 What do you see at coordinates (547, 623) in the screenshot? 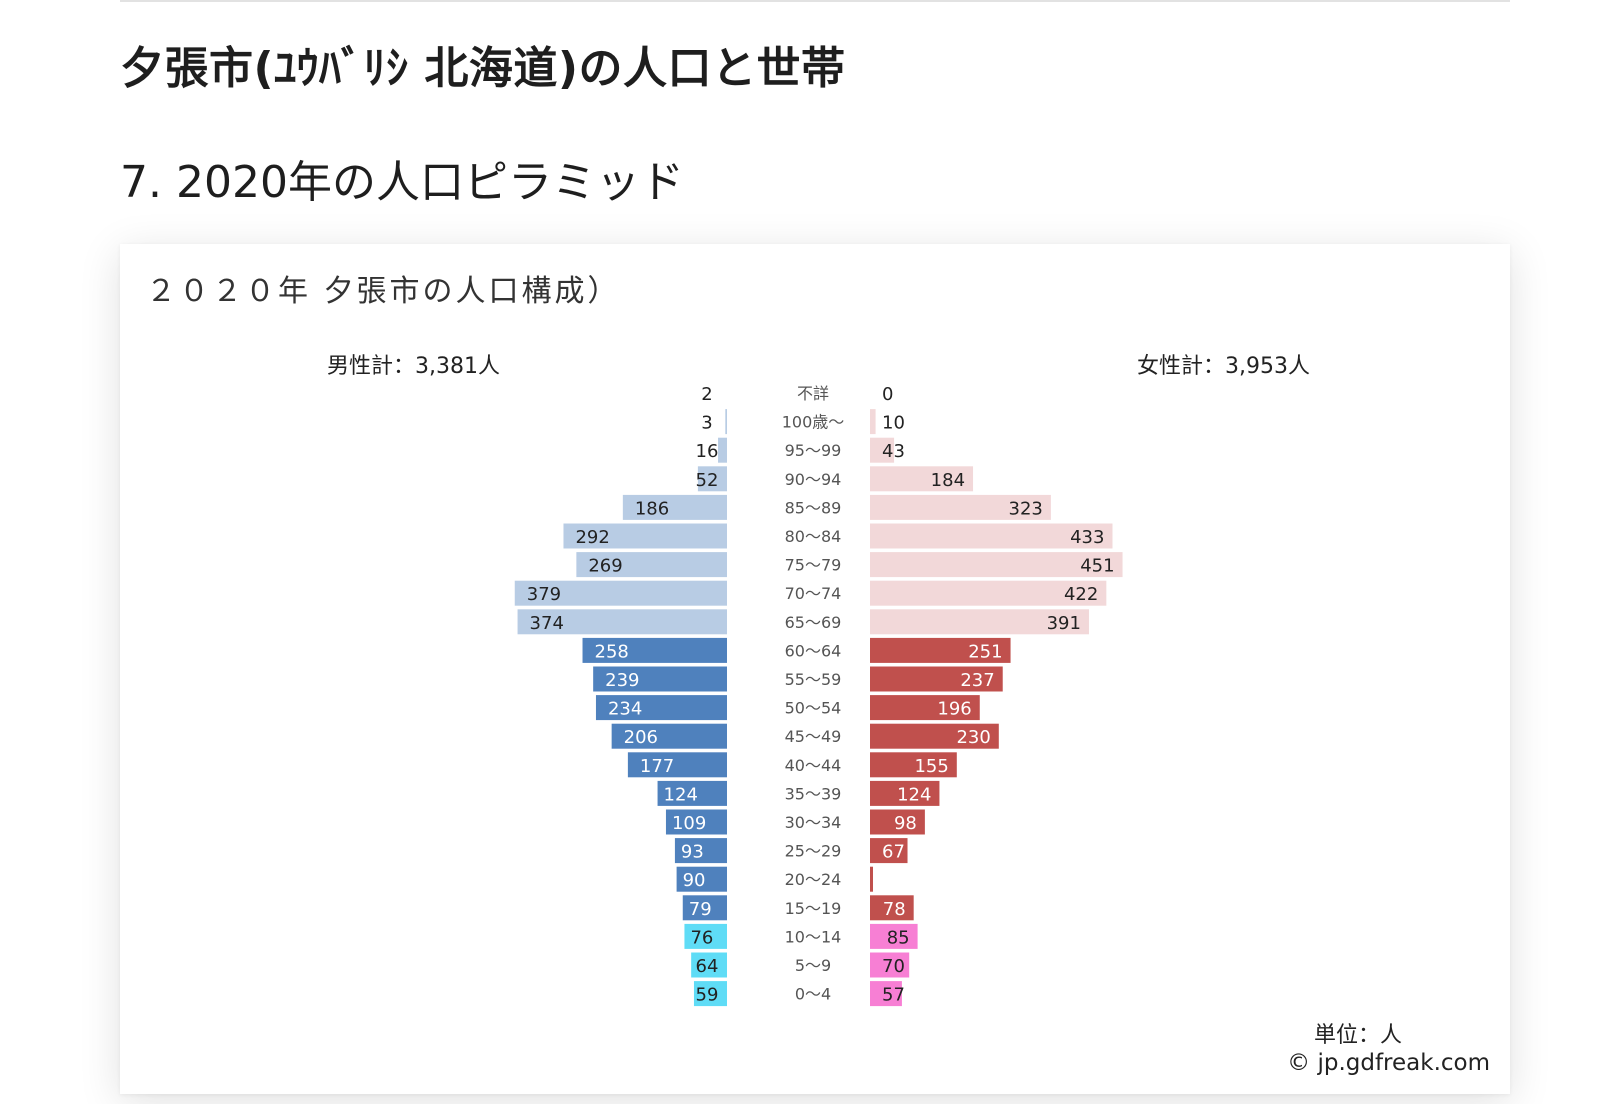
I see `male-value-label: 374` at bounding box center [547, 623].